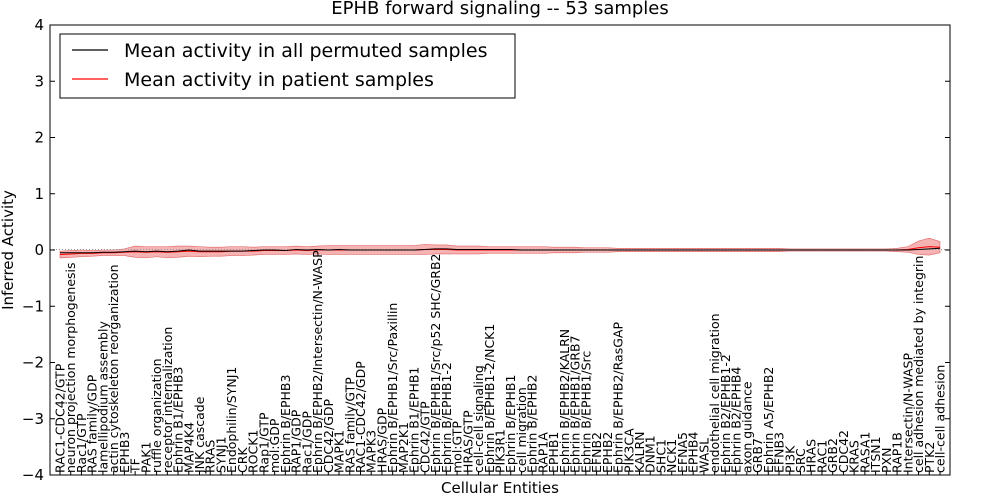 The width and height of the screenshot is (1000, 500). I want to click on x-tick-label: PXN, so click(886, 460).